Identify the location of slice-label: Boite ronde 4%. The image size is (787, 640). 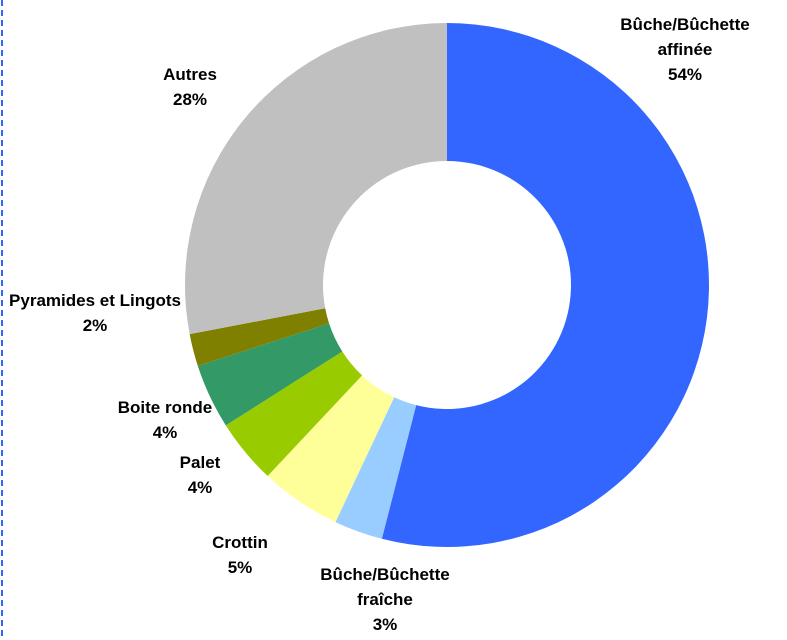
(165, 420).